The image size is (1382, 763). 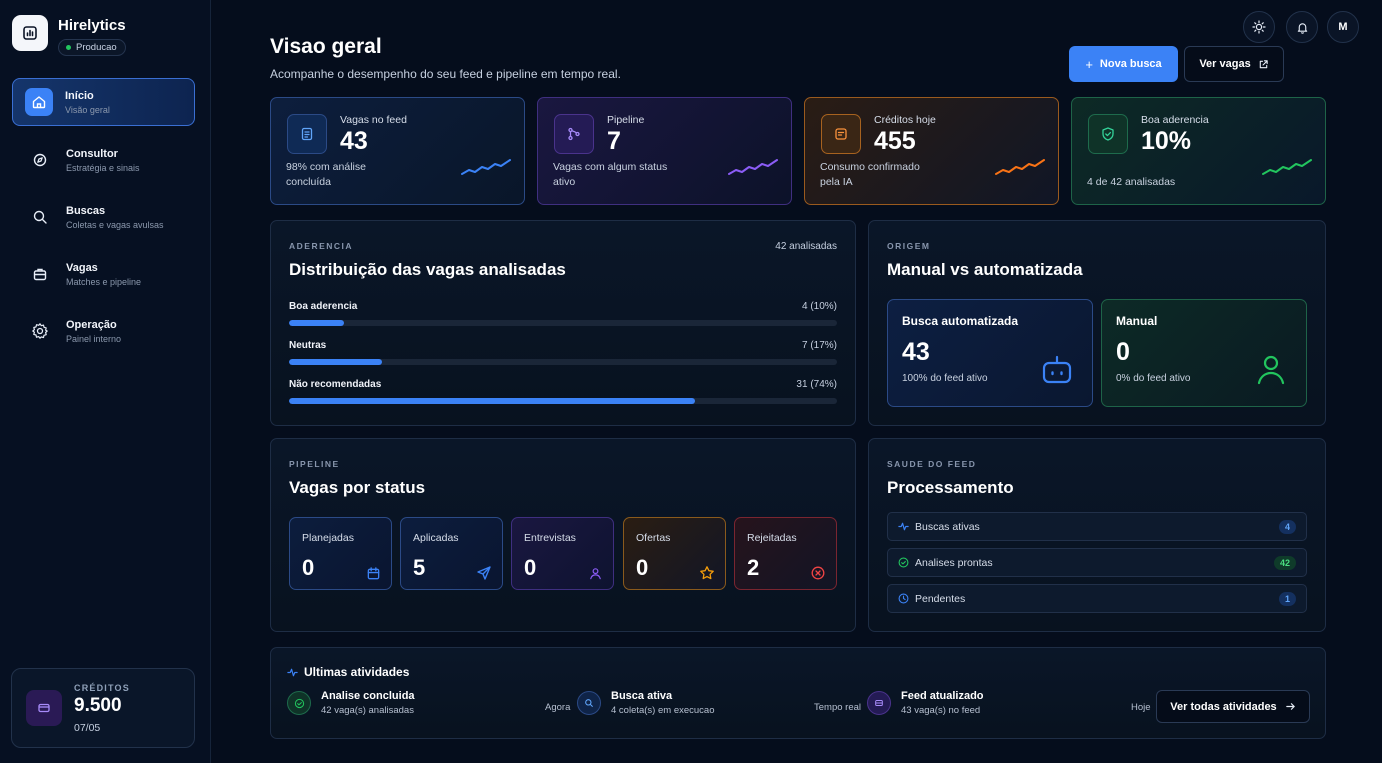 I want to click on logo-icon, so click(x=30, y=33).